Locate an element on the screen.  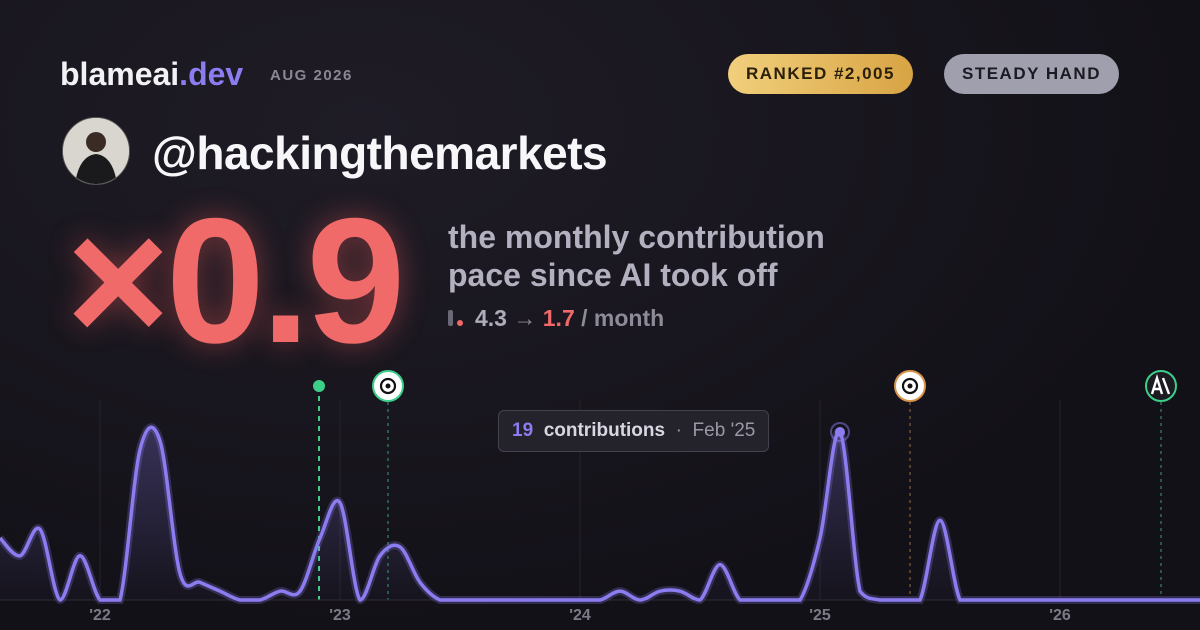
unit: / month is located at coordinates (623, 318).